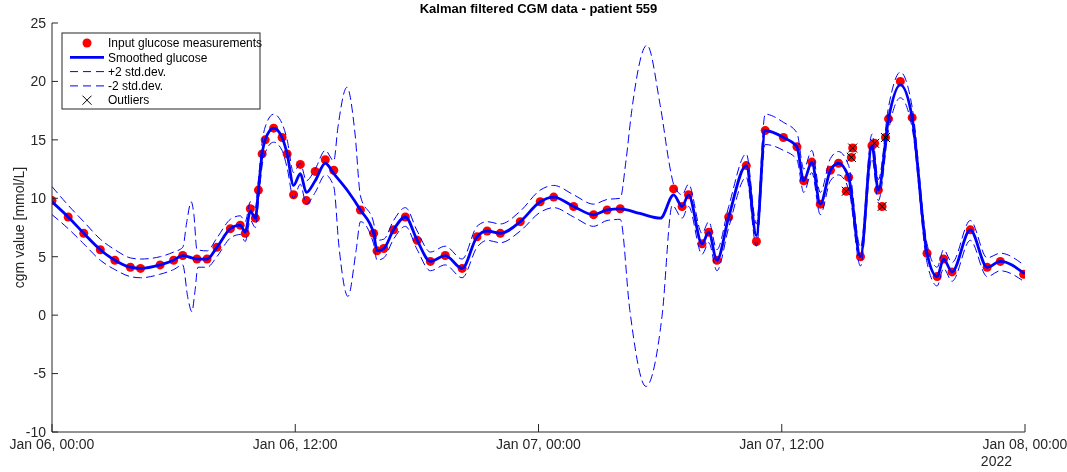  I want to click on legend-label: -2 std.dev., so click(136, 86).